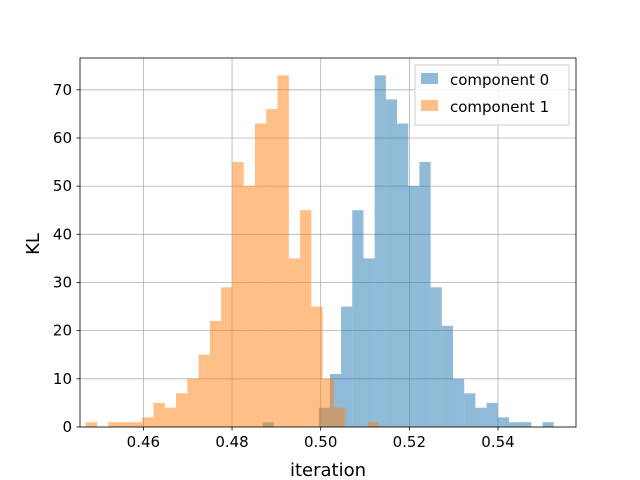 This screenshot has height=480, width=640. What do you see at coordinates (62, 186) in the screenshot?
I see `y-tick-label: 50` at bounding box center [62, 186].